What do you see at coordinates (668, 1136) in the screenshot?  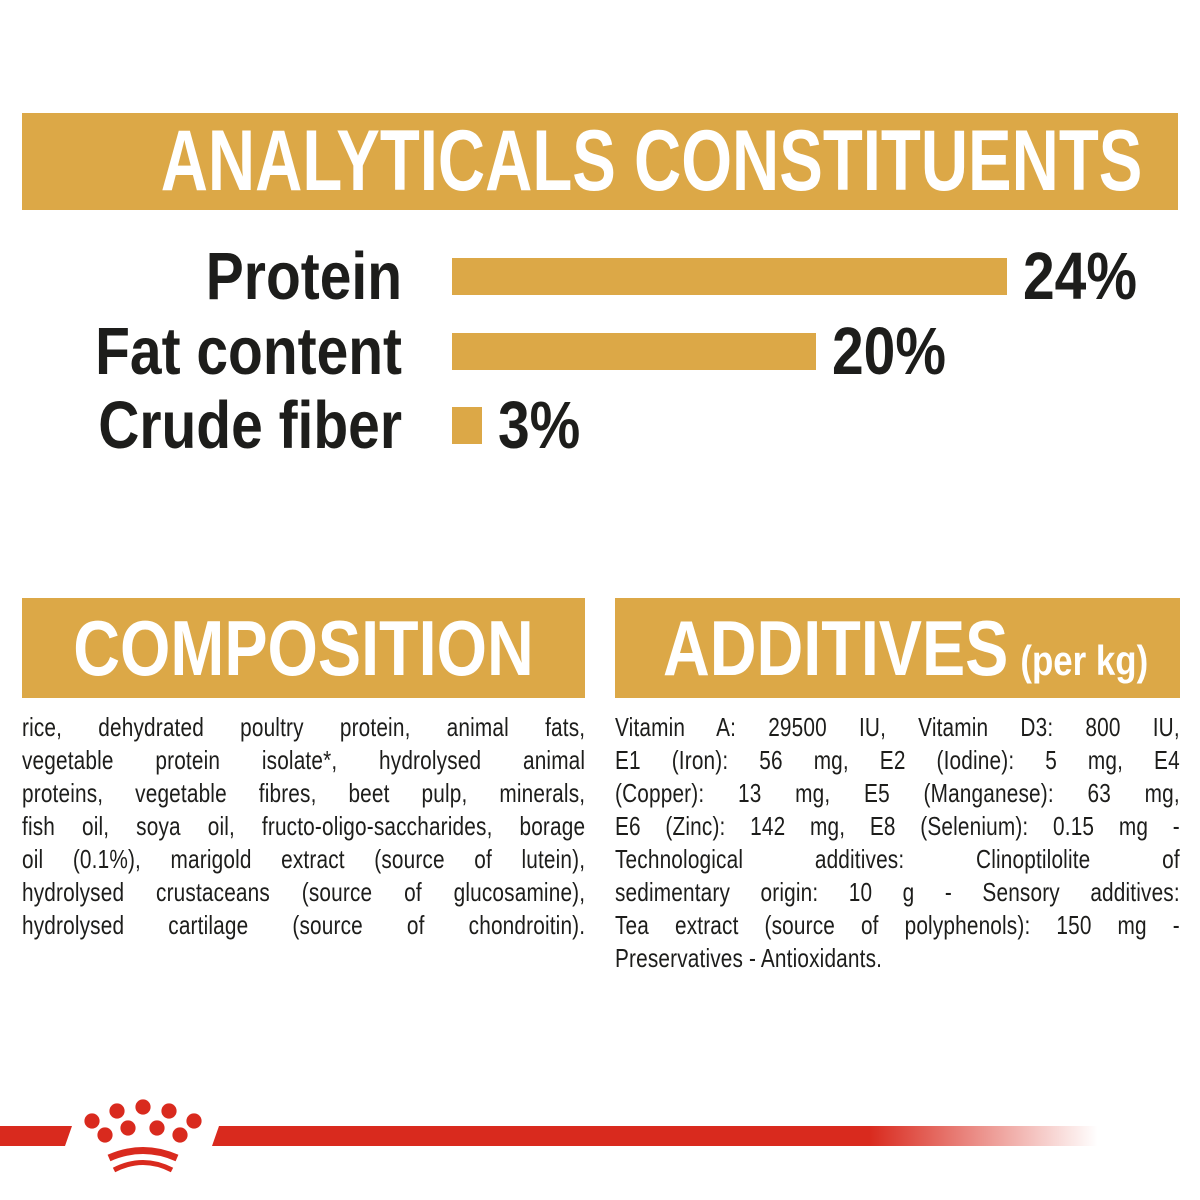 I see `red-divider-right` at bounding box center [668, 1136].